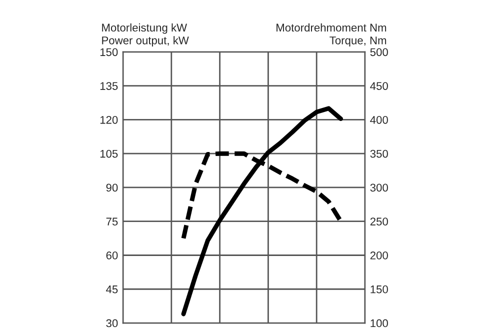  What do you see at coordinates (379, 289) in the screenshot?
I see `y2-tick-label: 150` at bounding box center [379, 289].